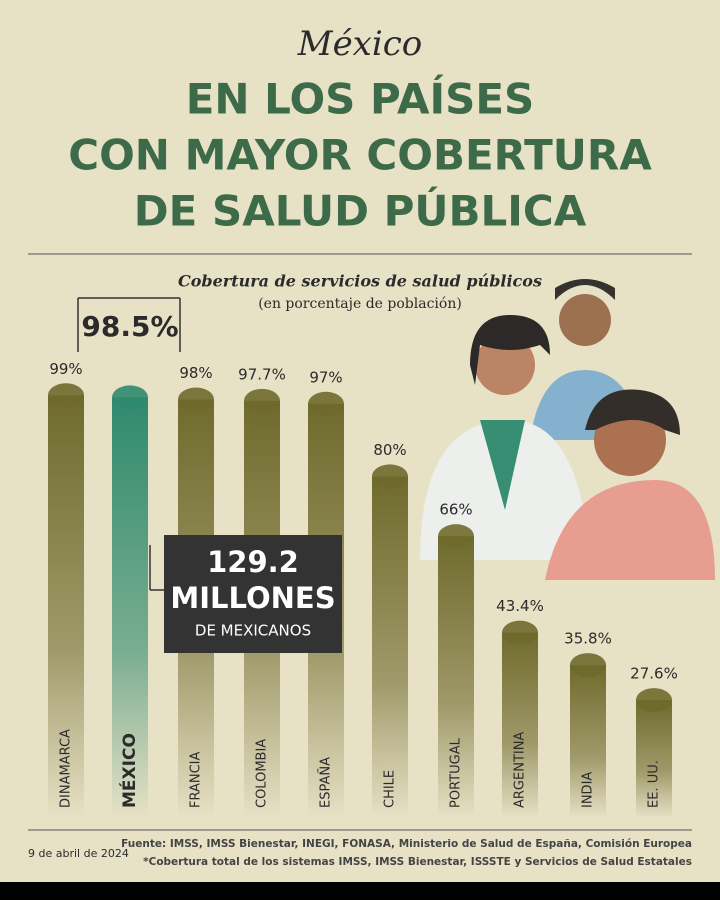  What do you see at coordinates (520, 606) in the screenshot?
I see `value-label: 43.4%` at bounding box center [520, 606].